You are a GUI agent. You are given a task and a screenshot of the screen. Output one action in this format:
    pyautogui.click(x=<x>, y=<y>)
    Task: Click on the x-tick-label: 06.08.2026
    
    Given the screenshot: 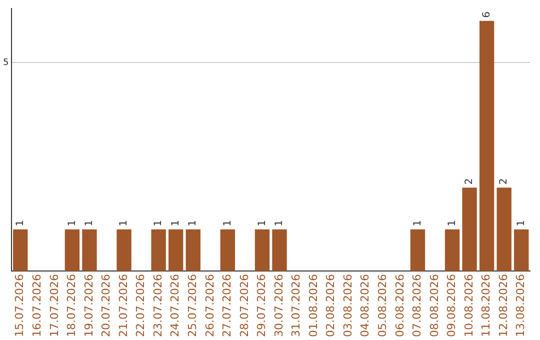 What is the action you would take?
    pyautogui.click(x=399, y=306)
    